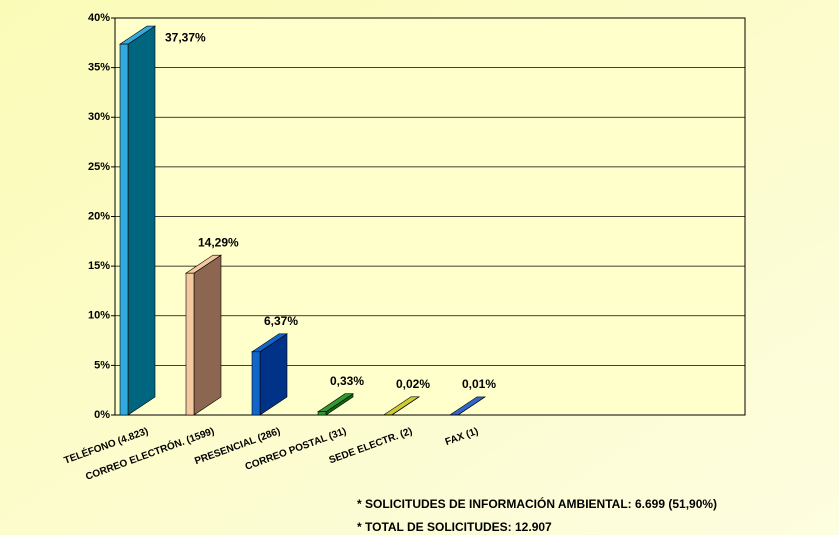 Image resolution: width=839 pixels, height=535 pixels. Describe the element at coordinates (185, 37) in the screenshot. I see `data-label: 37,37%` at that location.